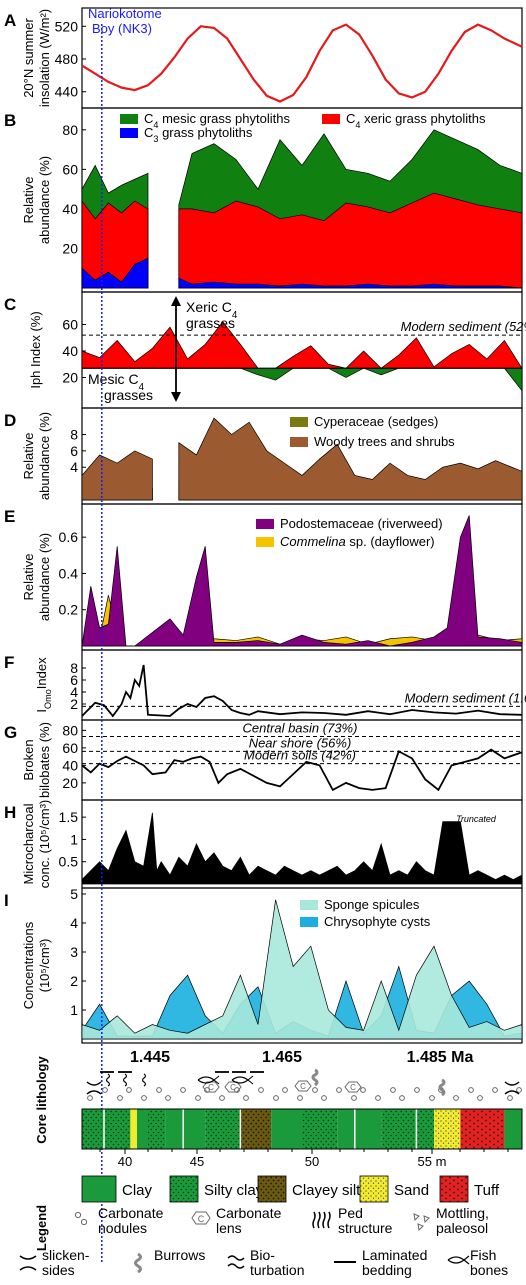 The height and width of the screenshot is (1285, 526). What do you see at coordinates (131, 1213) in the screenshot?
I see `legend-symbol-label-line: Carbonate` at bounding box center [131, 1213].